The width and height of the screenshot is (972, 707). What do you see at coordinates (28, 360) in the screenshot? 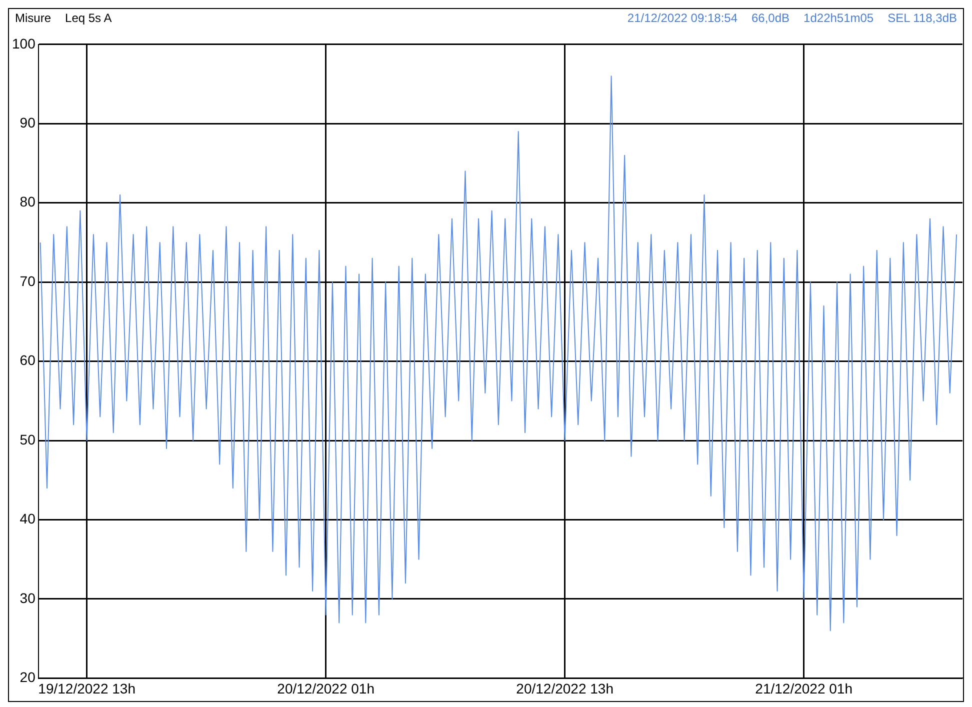
I see `y-tick-label: 60` at bounding box center [28, 360].